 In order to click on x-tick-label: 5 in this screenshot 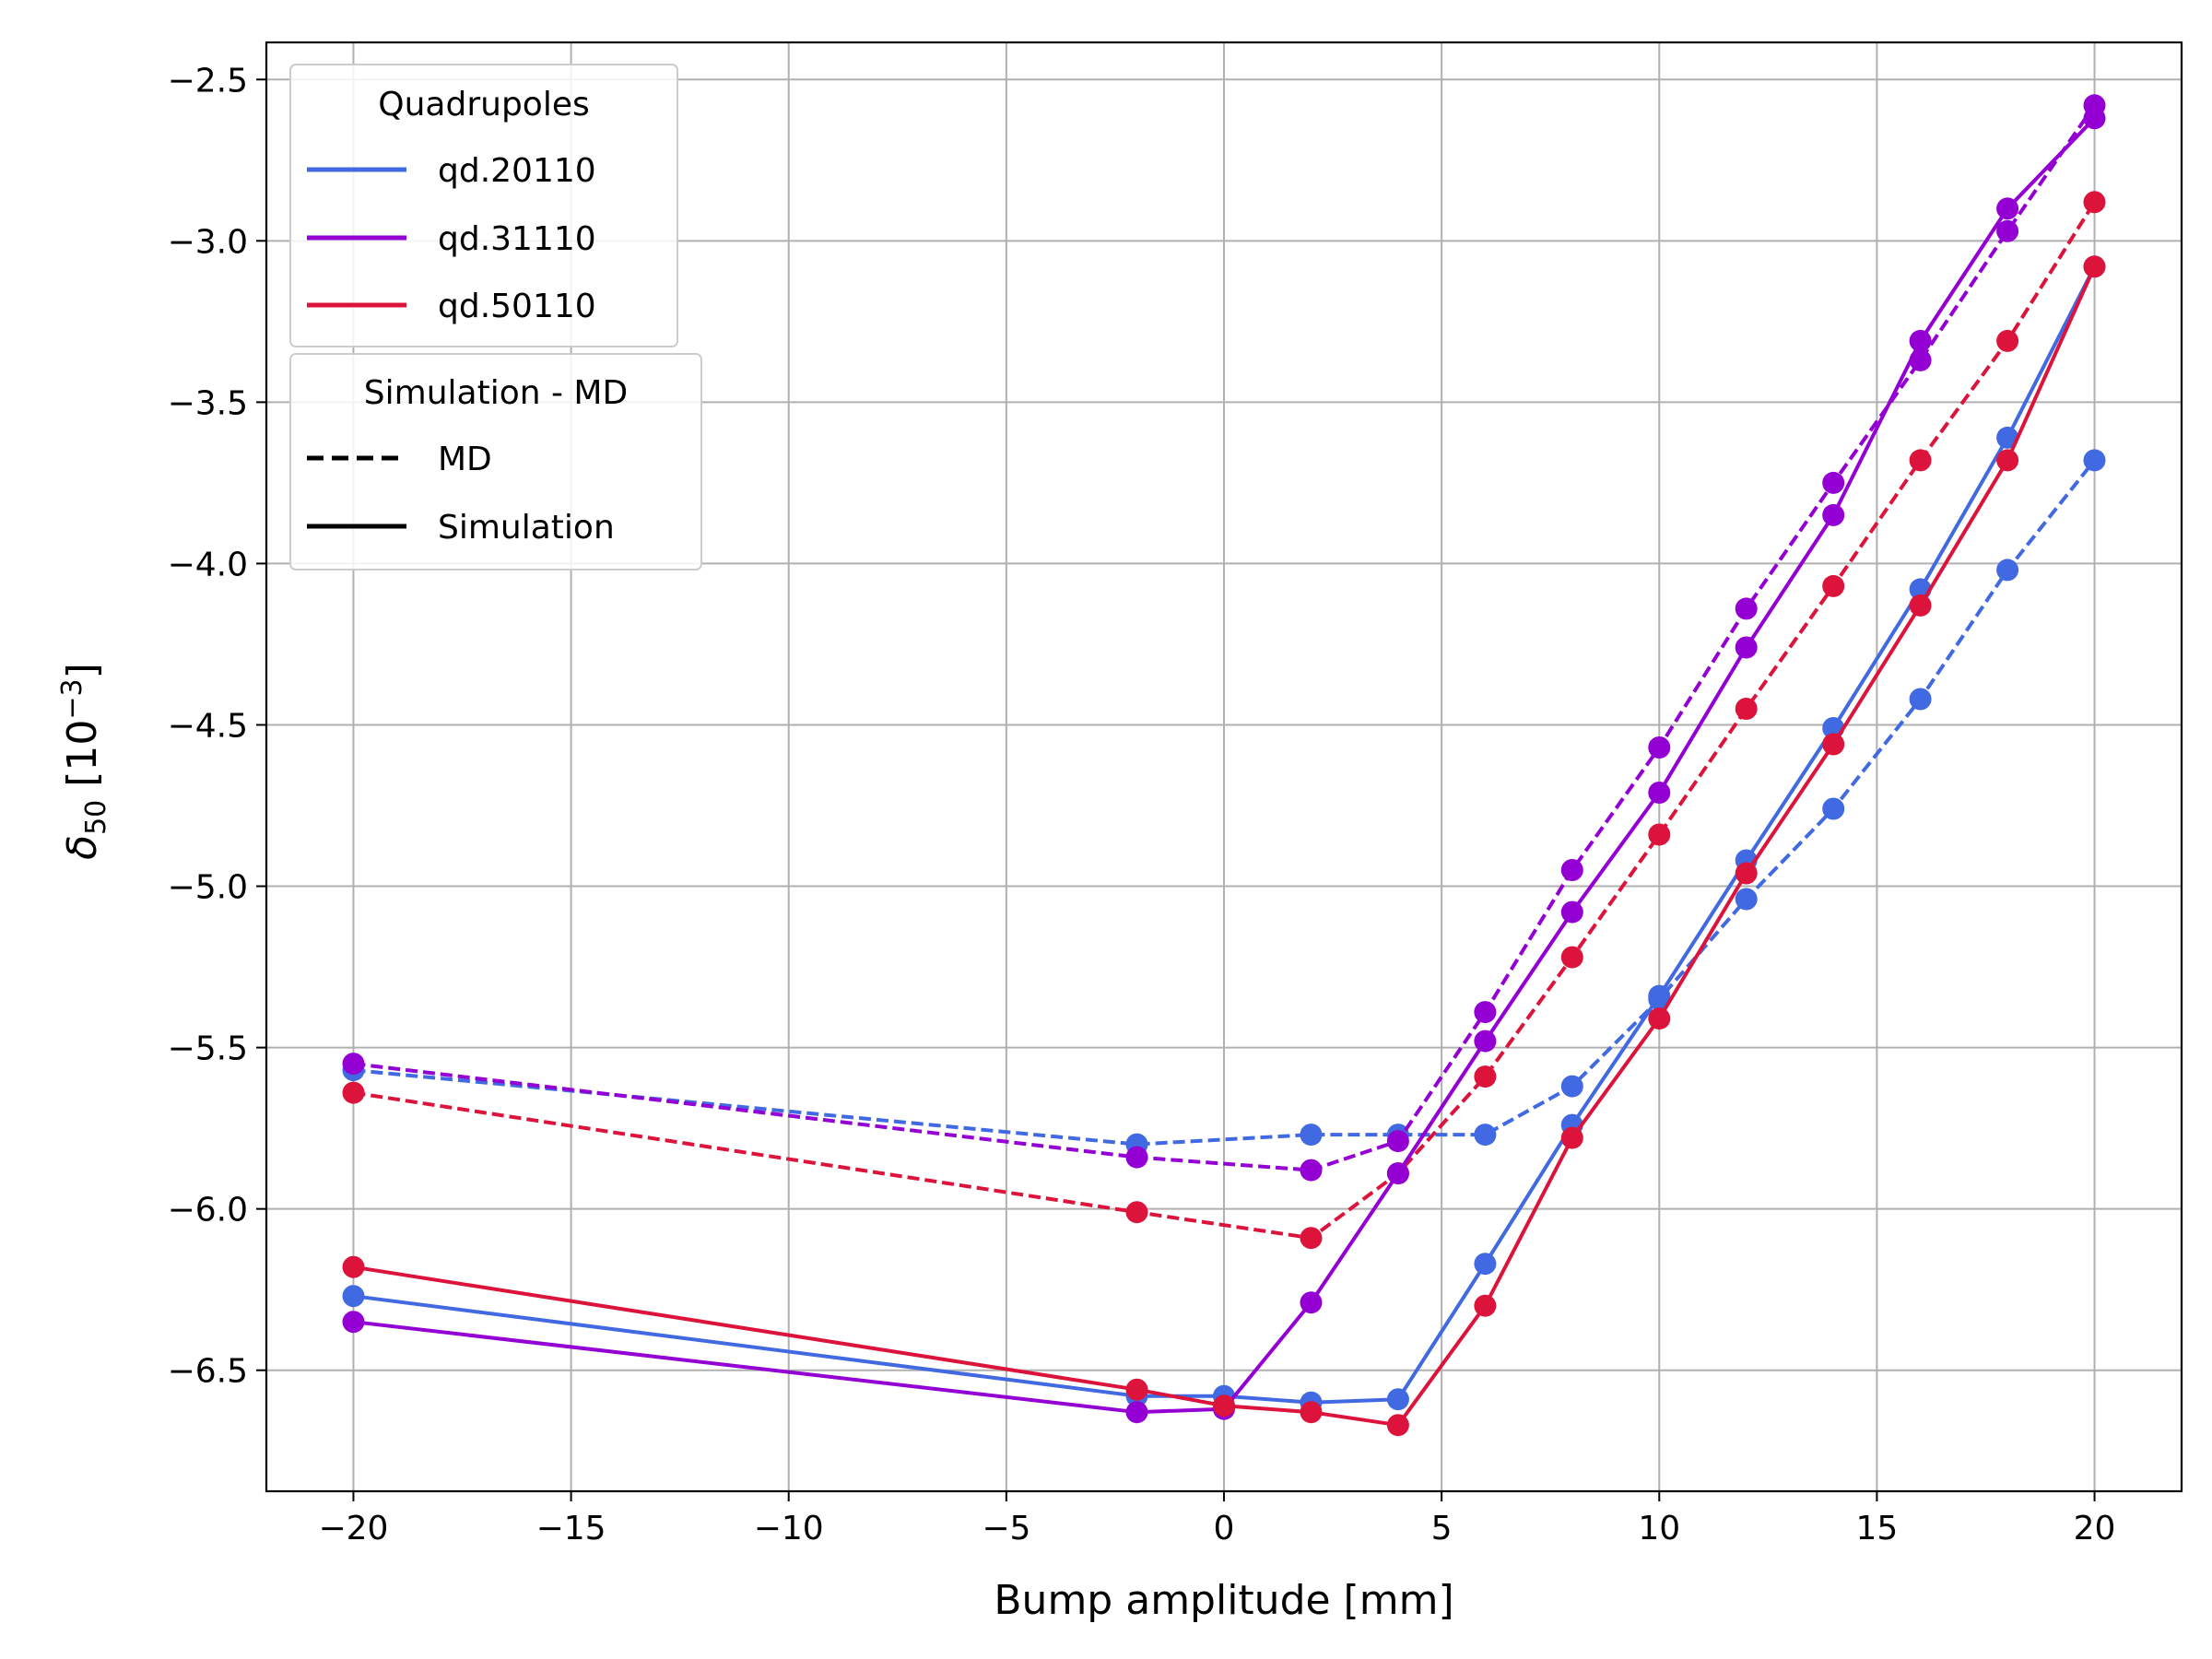, I will do `click(1442, 1528)`.